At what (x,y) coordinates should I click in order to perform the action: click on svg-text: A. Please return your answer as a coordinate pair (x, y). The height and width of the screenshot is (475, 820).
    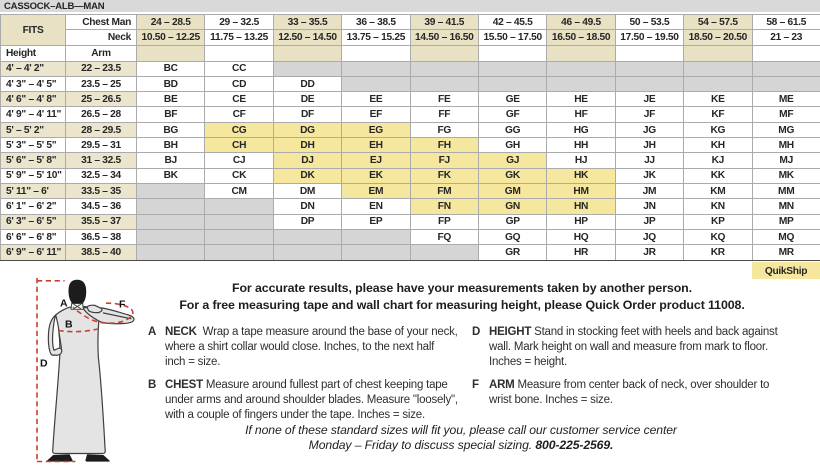
    Looking at the image, I should click on (64, 304).